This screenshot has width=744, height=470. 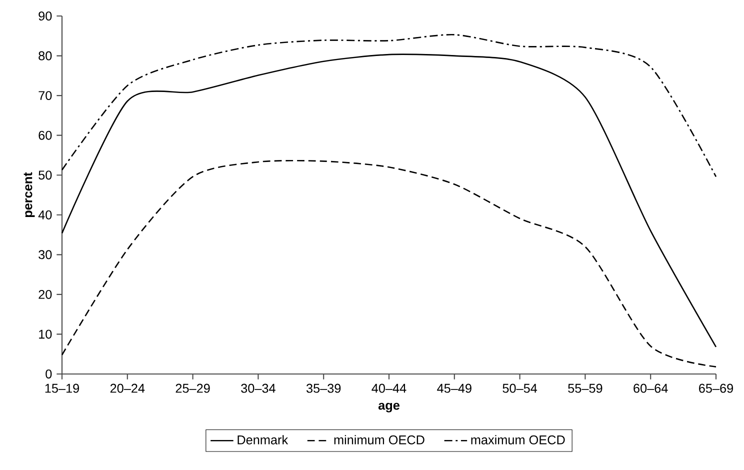 What do you see at coordinates (49, 374) in the screenshot?
I see `y-tick-label: 0` at bounding box center [49, 374].